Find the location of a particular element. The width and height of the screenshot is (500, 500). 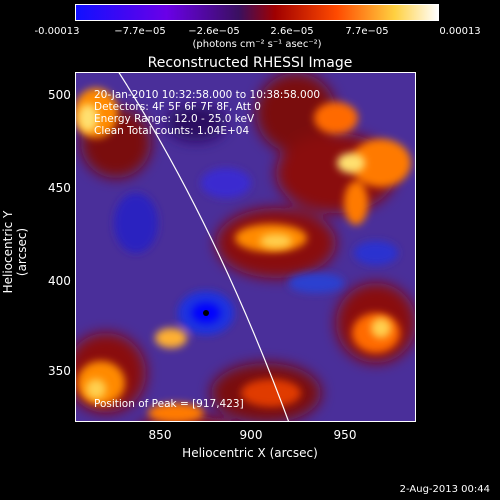

y-tick-label: 350 is located at coordinates (59, 371).